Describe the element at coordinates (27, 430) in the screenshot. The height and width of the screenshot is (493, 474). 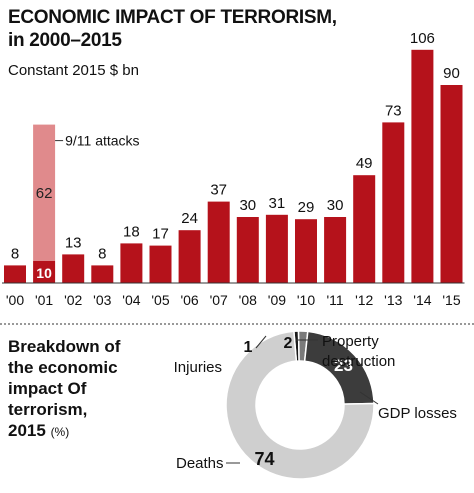
I see `breakdown-year: 2015` at that location.